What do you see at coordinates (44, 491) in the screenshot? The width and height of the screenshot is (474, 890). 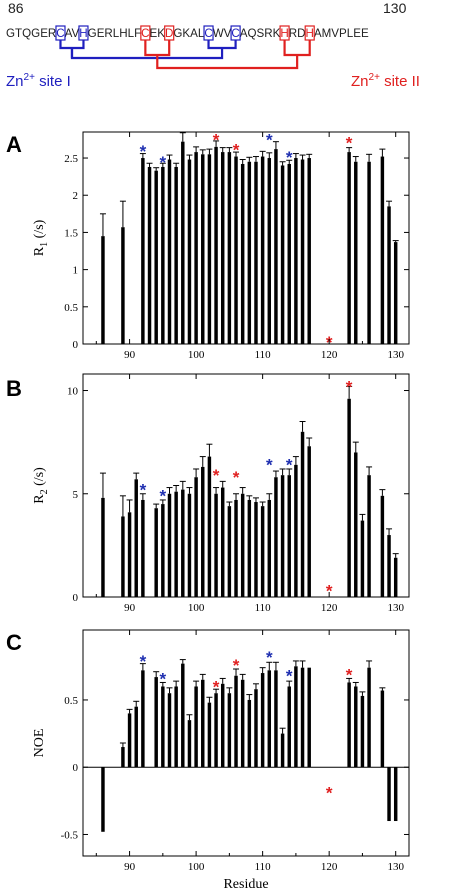 I see `y-axis-label-sub: 2` at bounding box center [44, 491].